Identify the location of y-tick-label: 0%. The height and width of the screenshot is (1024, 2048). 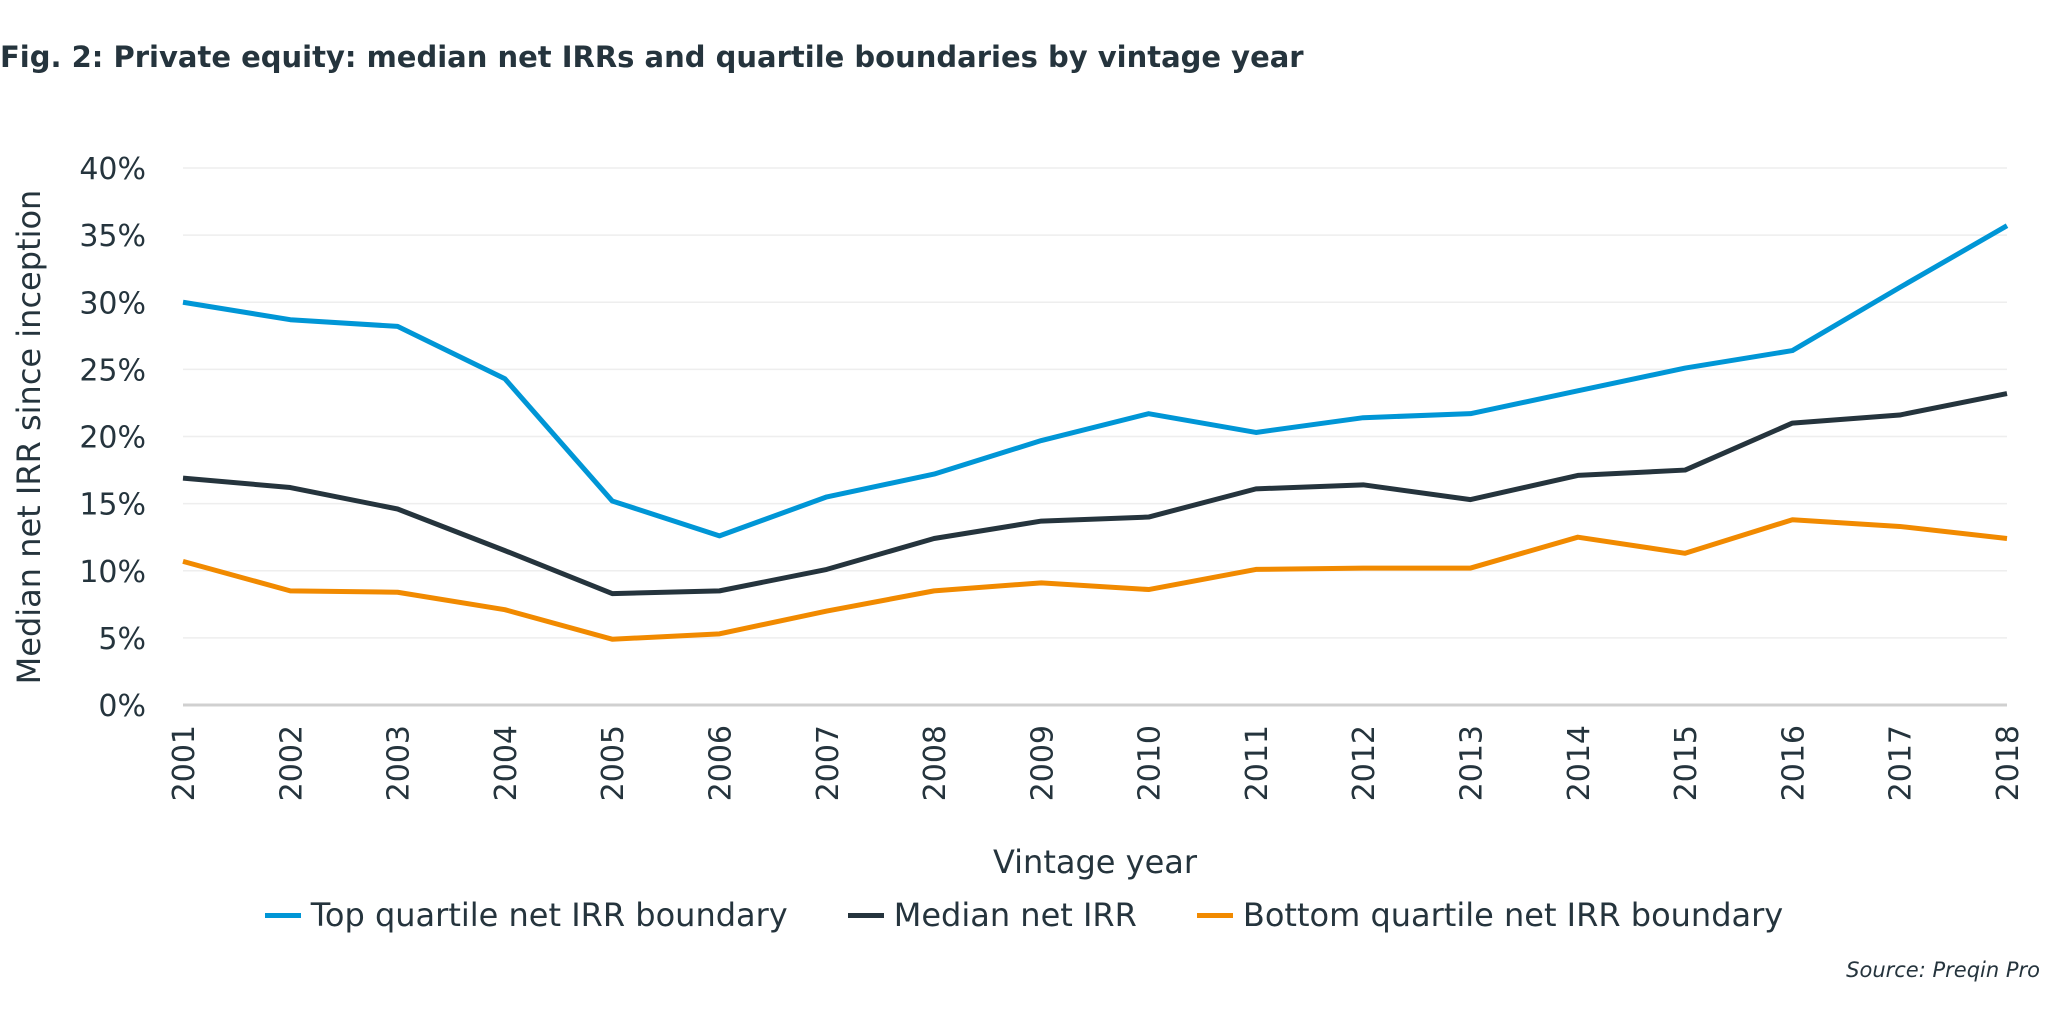
(122, 706).